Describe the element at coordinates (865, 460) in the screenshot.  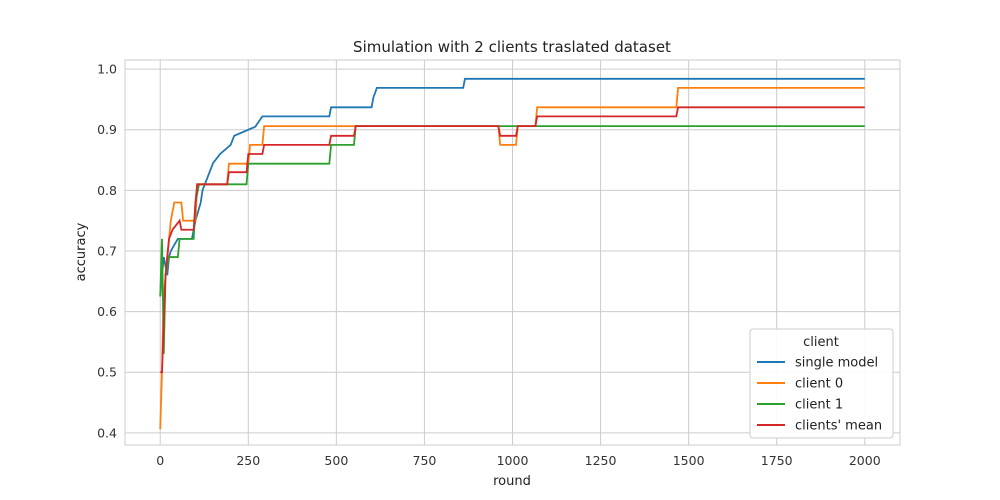
I see `x-tick-label: 2000` at that location.